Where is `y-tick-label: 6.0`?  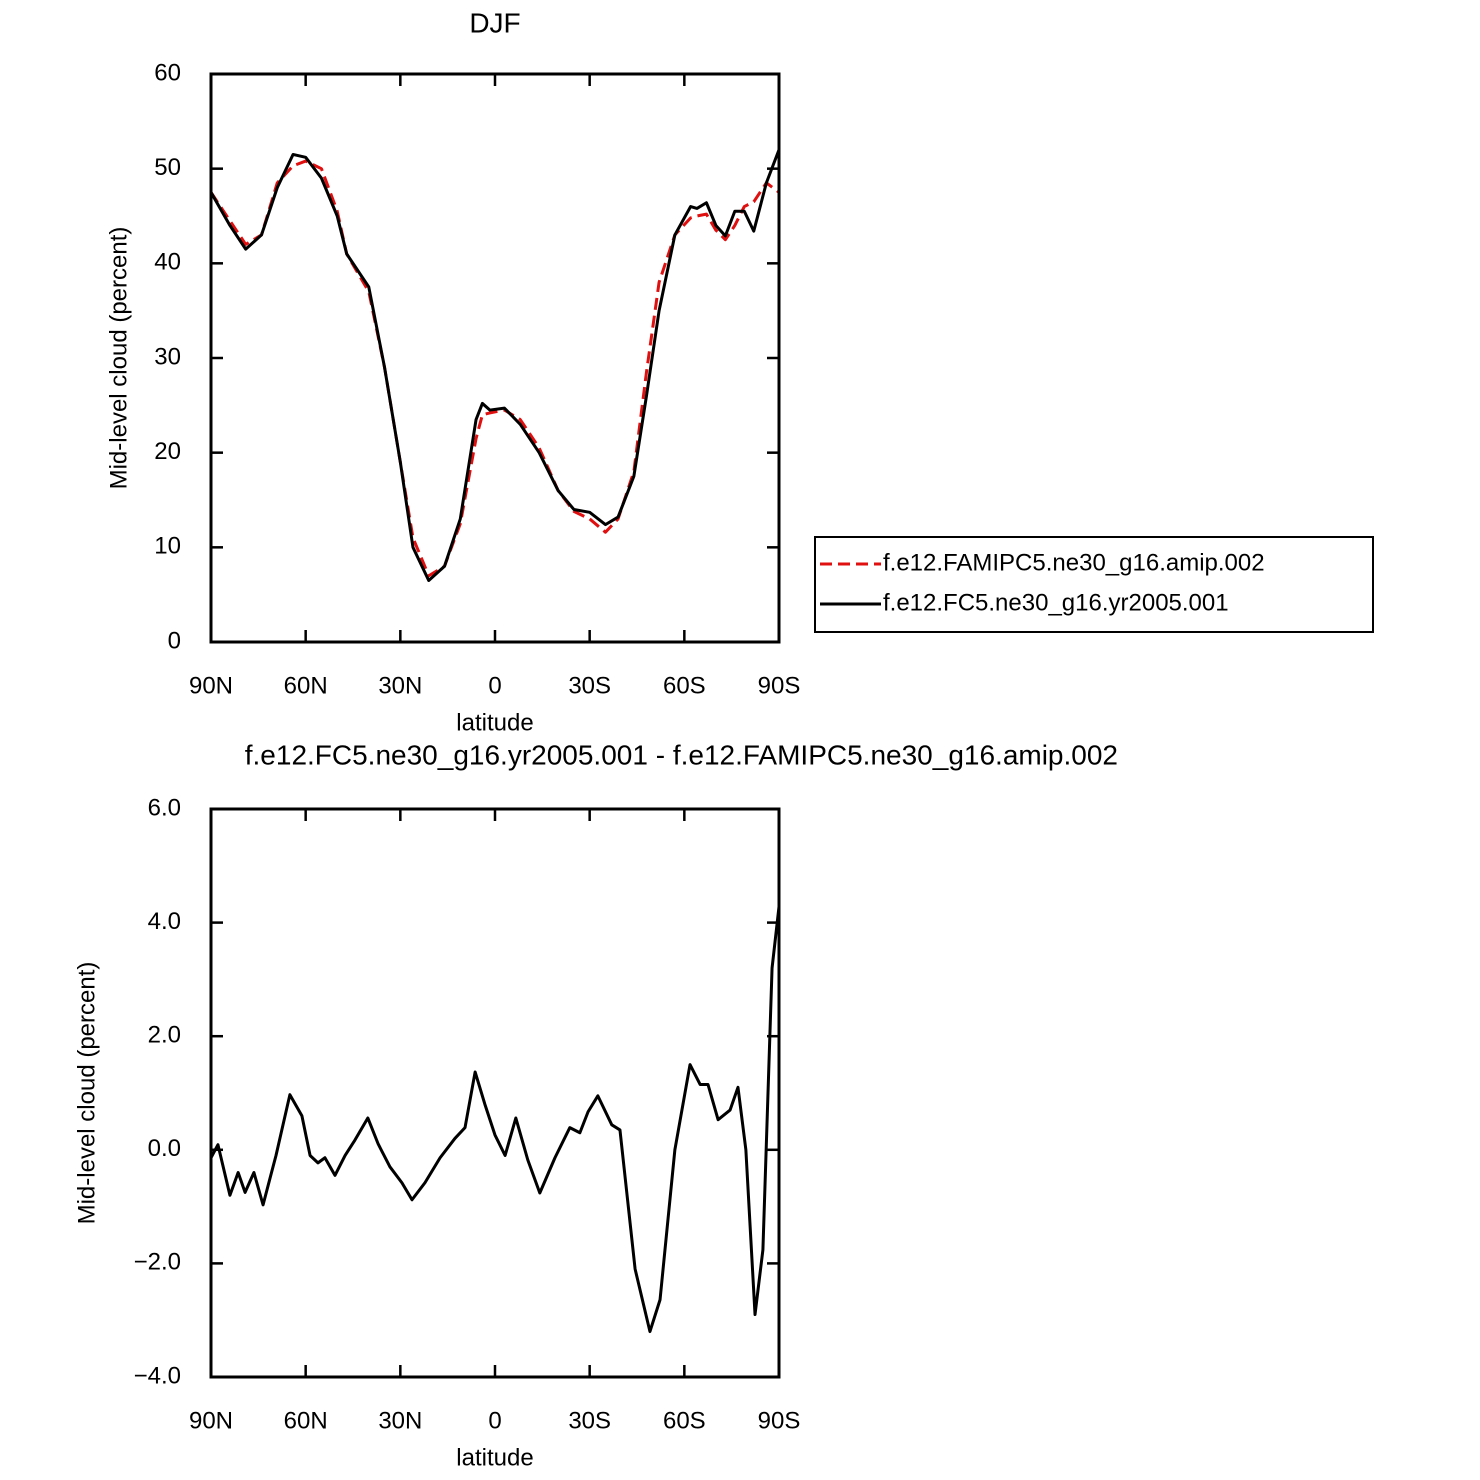 y-tick-label: 6.0 is located at coordinates (164, 807).